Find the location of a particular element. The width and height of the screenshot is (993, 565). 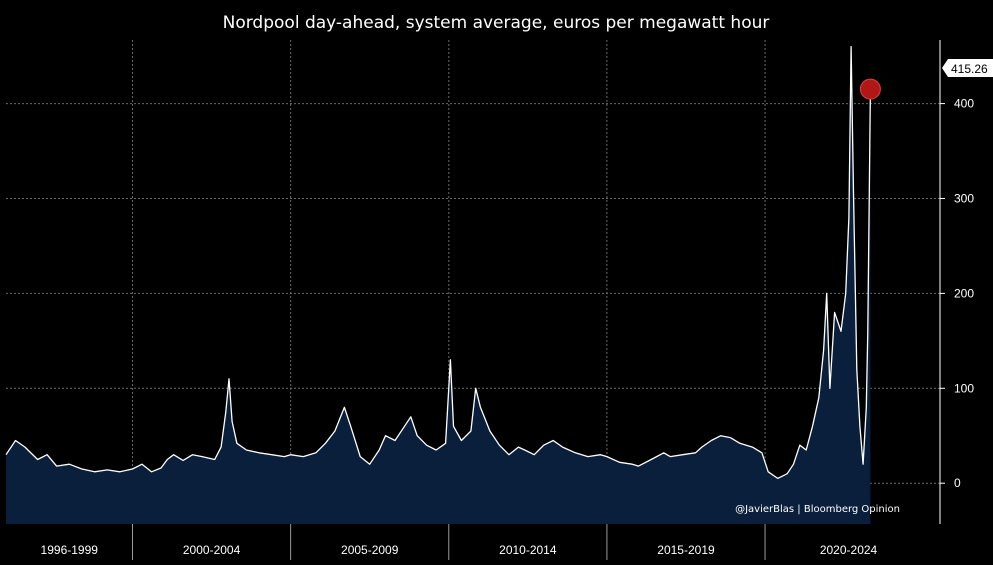

y-tick-label: 100 is located at coordinates (964, 388).